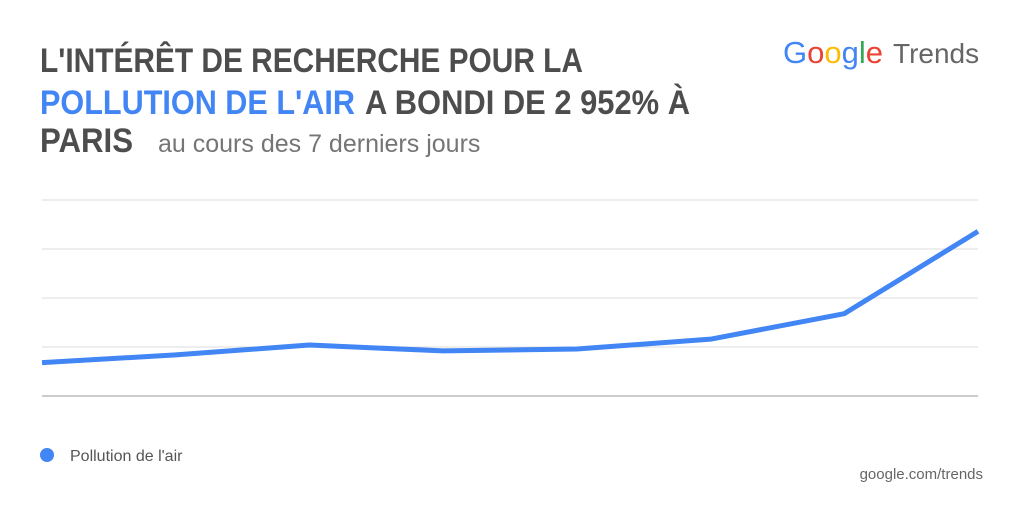 The height and width of the screenshot is (512, 1024). Describe the element at coordinates (527, 103) in the screenshot. I see `title: A BONDI DE 2 952% À` at that location.